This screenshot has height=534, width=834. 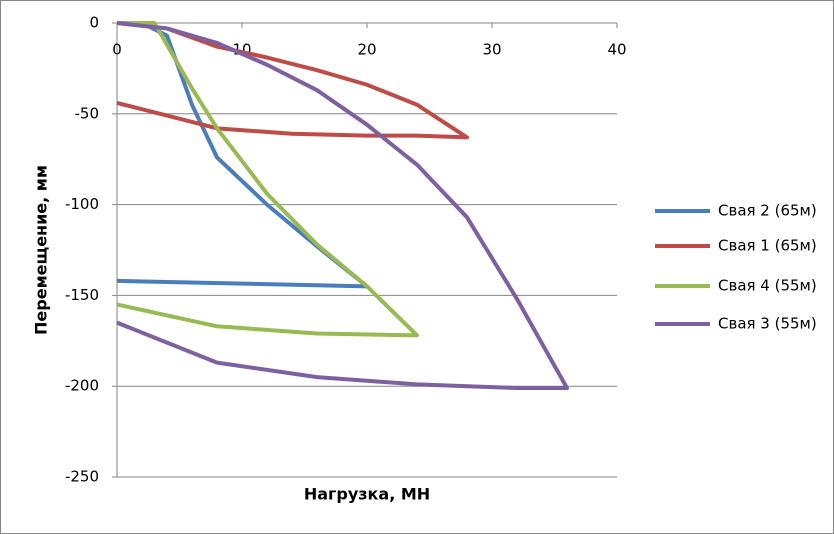 I want to click on y-tick-label: -150, so click(x=82, y=295).